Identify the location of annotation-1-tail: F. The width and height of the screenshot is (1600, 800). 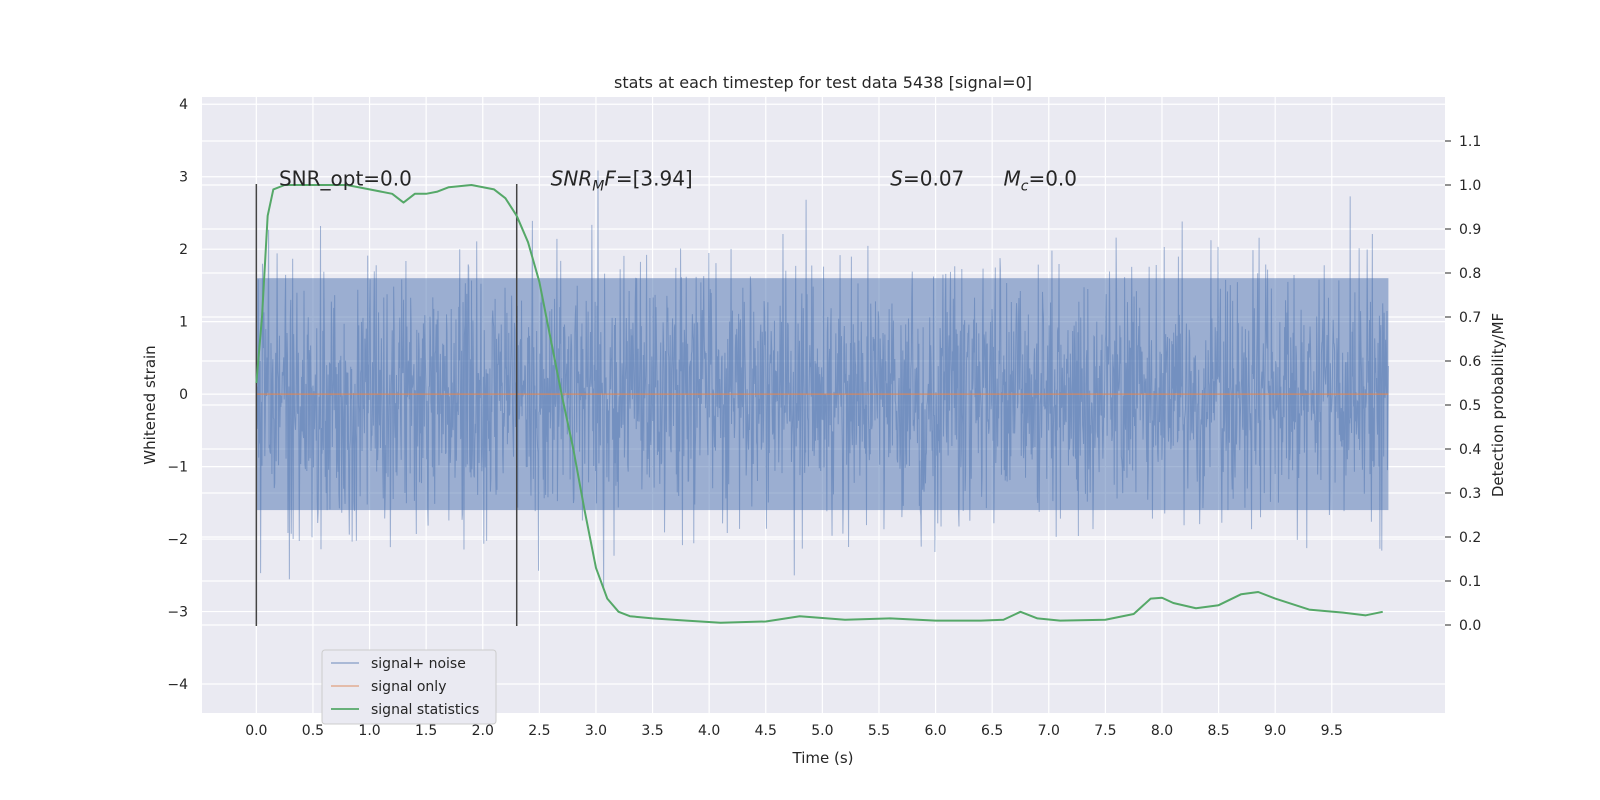
(610, 178).